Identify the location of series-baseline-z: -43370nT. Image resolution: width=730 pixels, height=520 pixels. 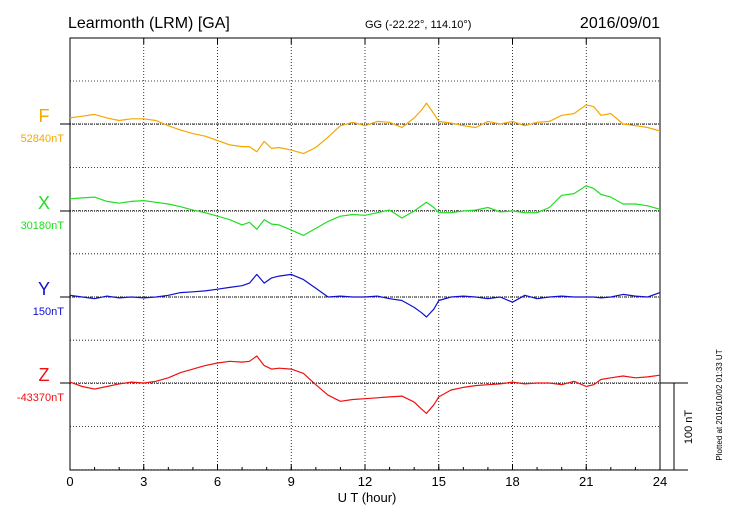
(40, 398).